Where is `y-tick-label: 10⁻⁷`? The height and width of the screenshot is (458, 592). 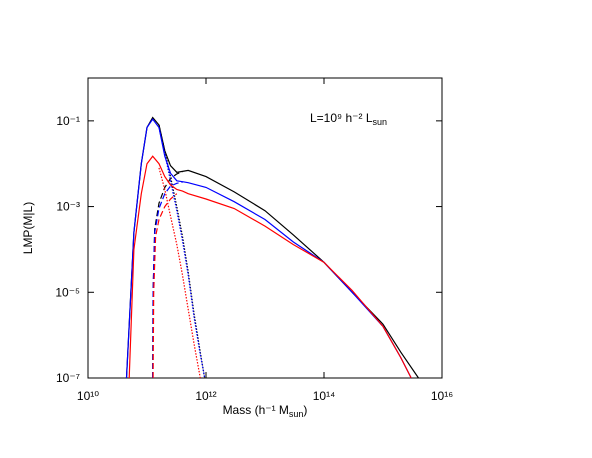 y-tick-label: 10⁻⁷ is located at coordinates (68, 378).